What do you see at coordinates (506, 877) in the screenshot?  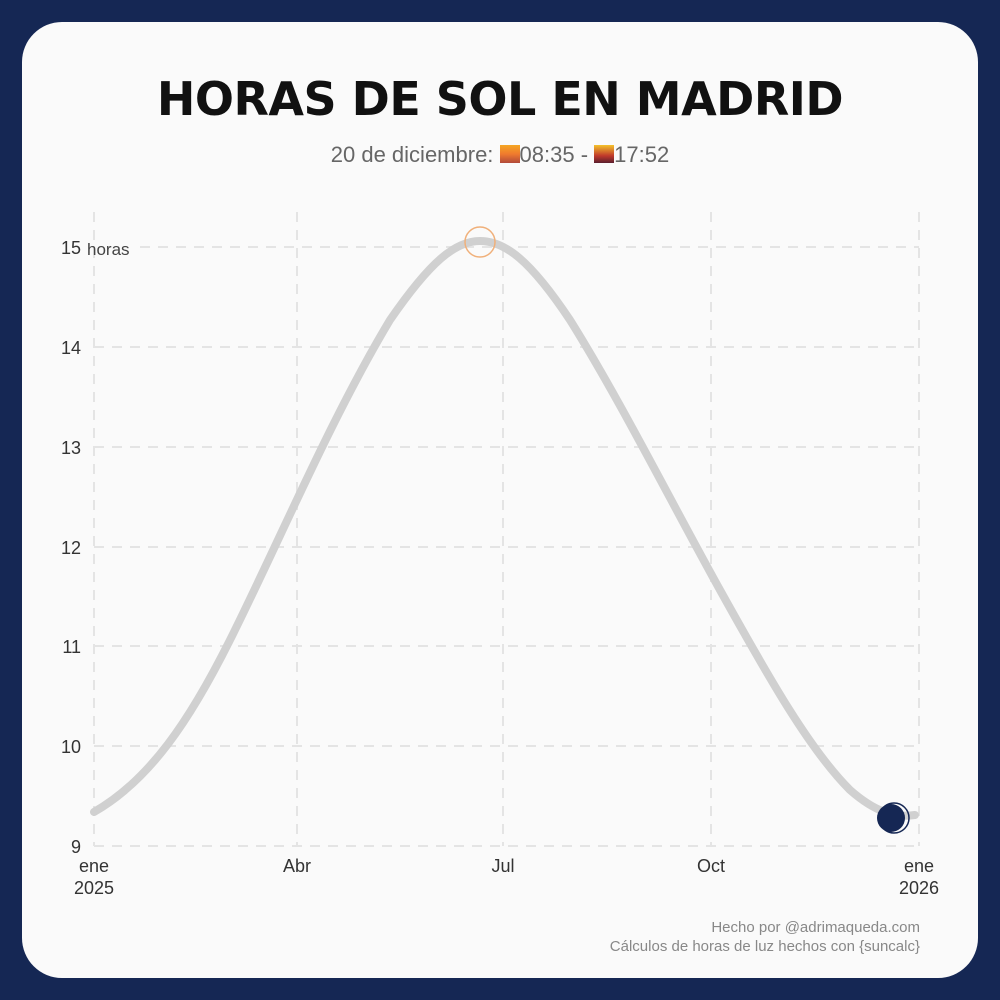 I see `x-axis: ene 2025 Abr Jul Oct ene 2026` at bounding box center [506, 877].